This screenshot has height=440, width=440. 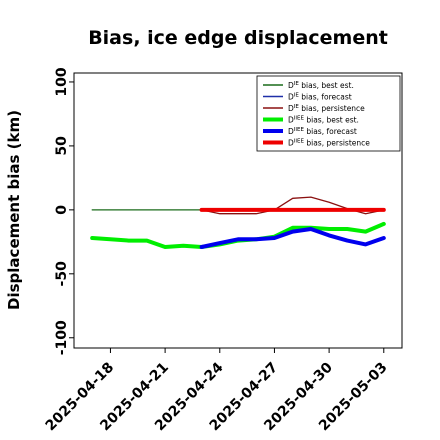 I want to click on y-axis: 100 50 0 -50 -100, so click(x=64, y=211).